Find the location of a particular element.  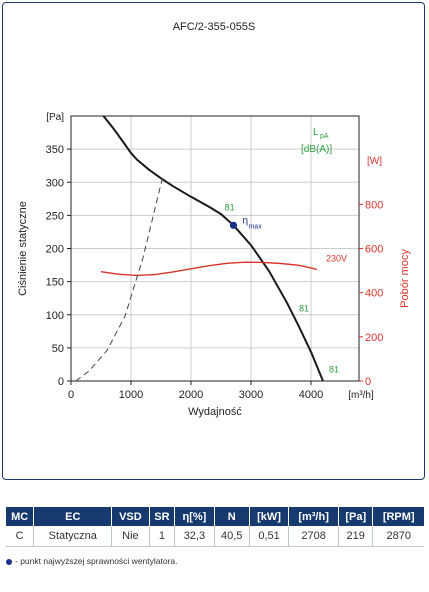

y-tick-label: 250 is located at coordinates (55, 216).